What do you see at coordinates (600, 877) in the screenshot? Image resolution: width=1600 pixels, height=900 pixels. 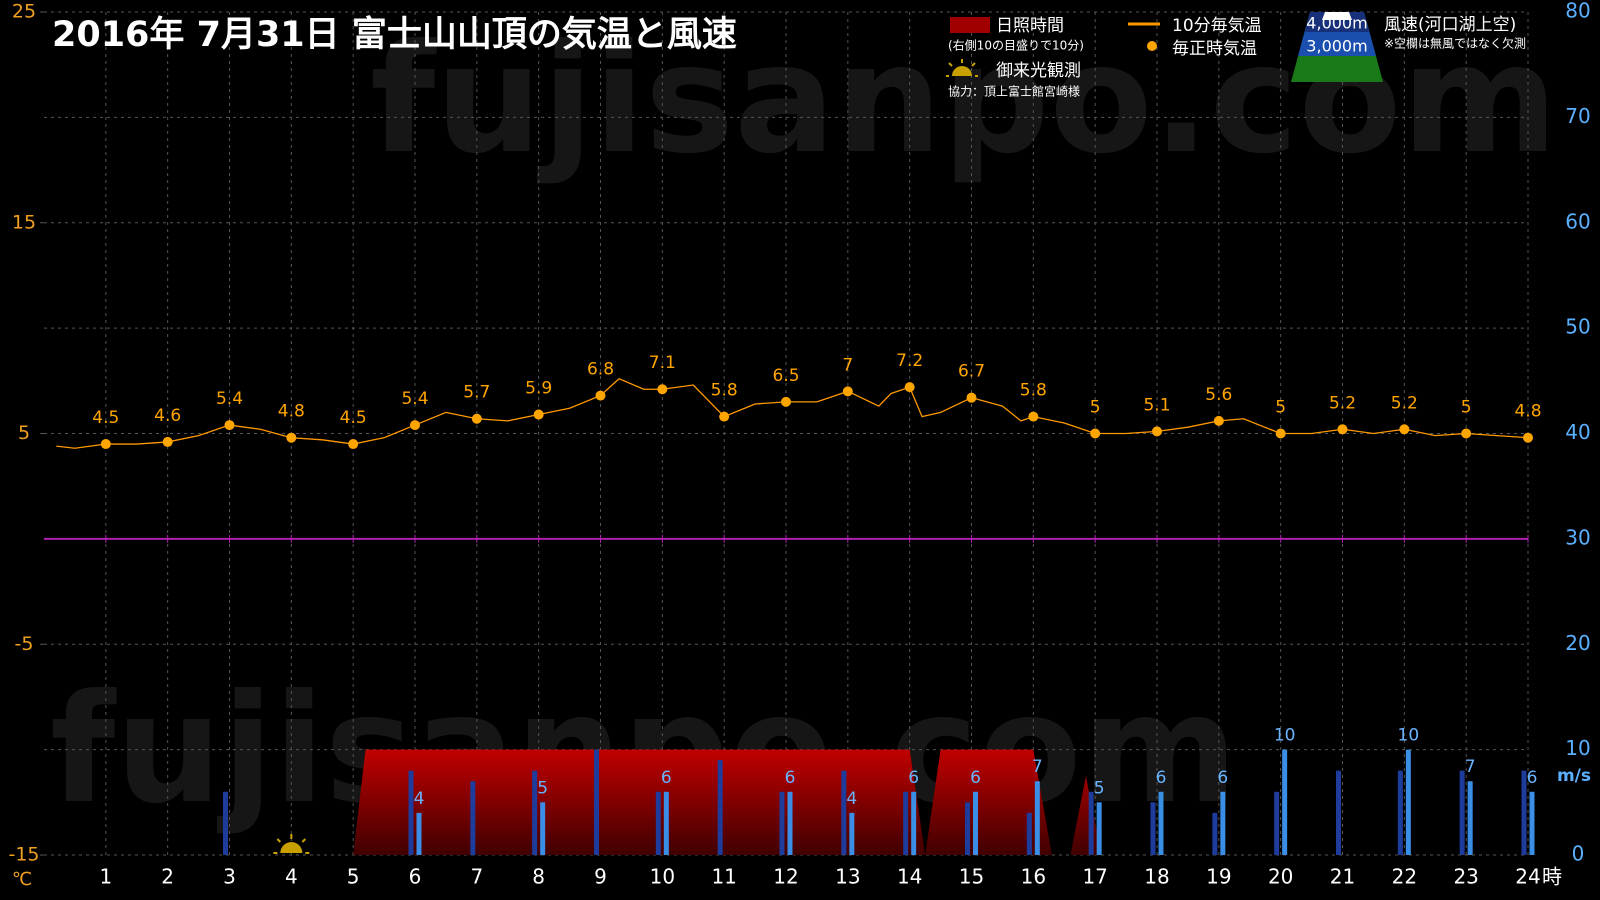 I see `x-tick-label: 9` at bounding box center [600, 877].